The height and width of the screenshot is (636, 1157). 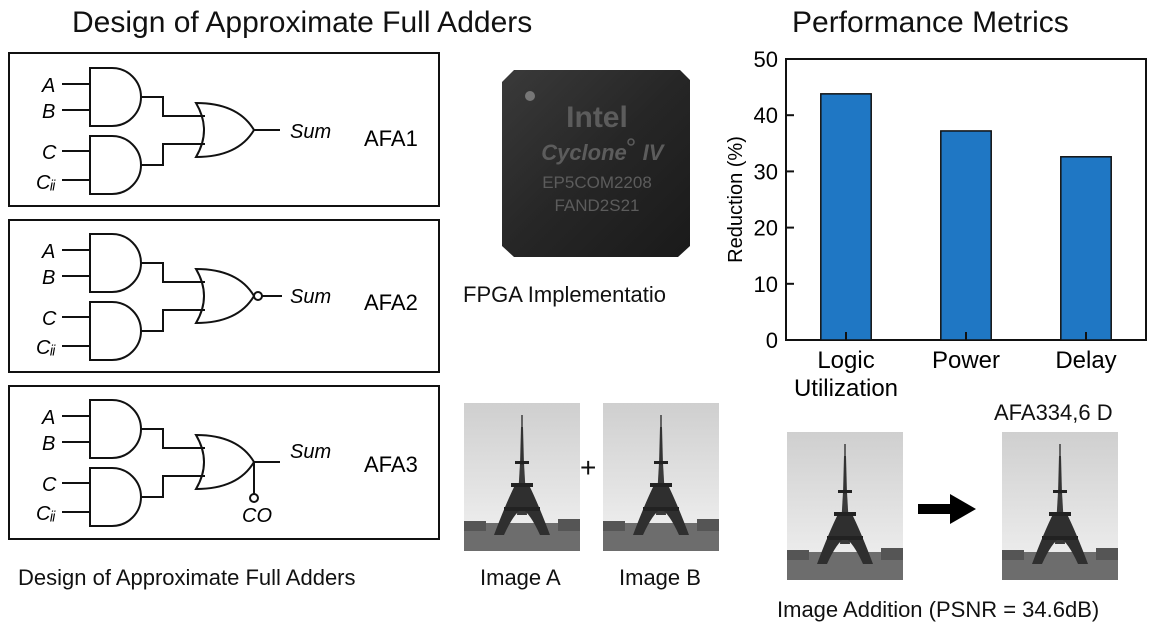 What do you see at coordinates (631, 142) in the screenshot?
I see `chip-trademark-icon` at bounding box center [631, 142].